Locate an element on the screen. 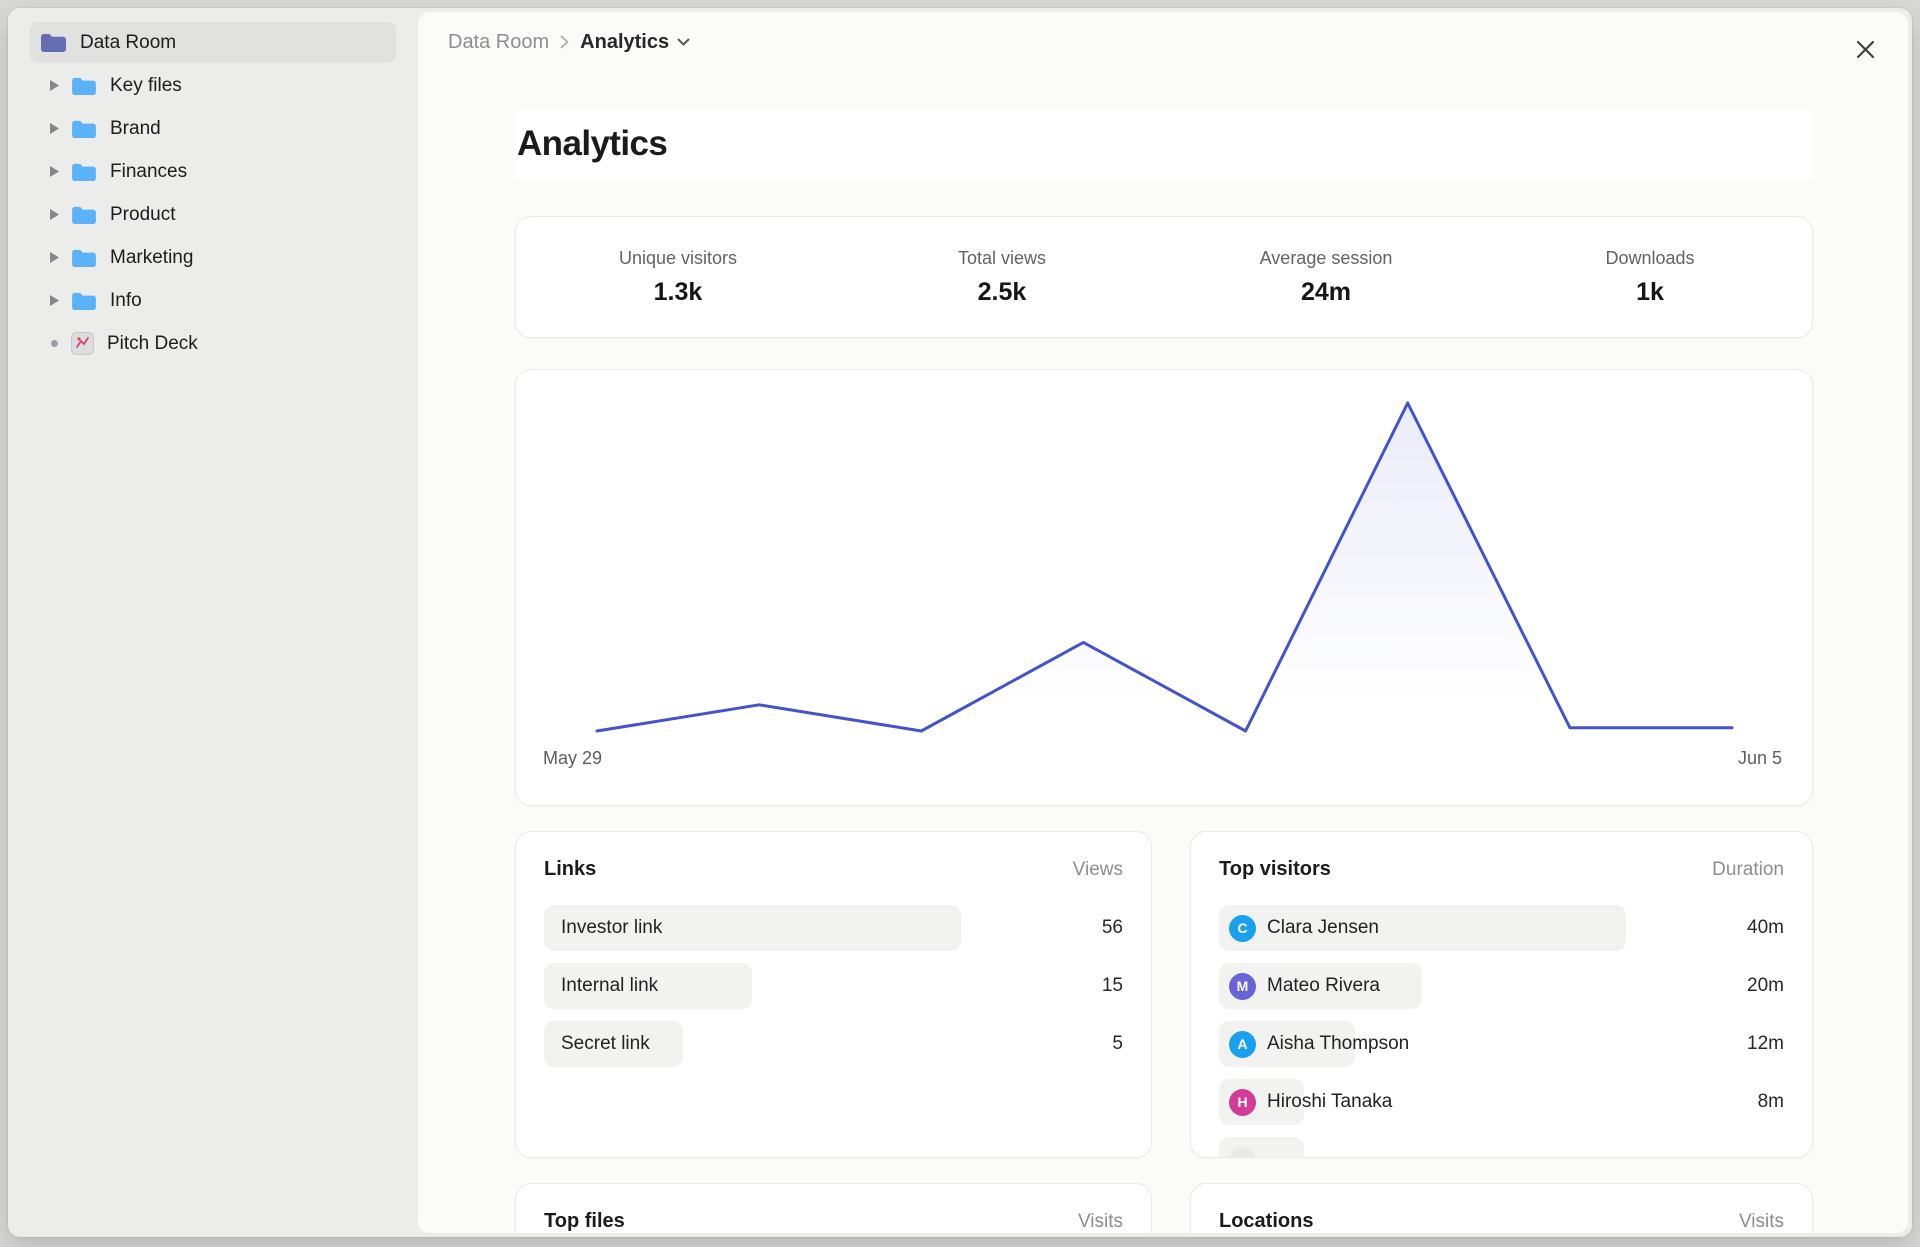  visitor-row: A Aisha Thompson 12m is located at coordinates (1501, 1044).